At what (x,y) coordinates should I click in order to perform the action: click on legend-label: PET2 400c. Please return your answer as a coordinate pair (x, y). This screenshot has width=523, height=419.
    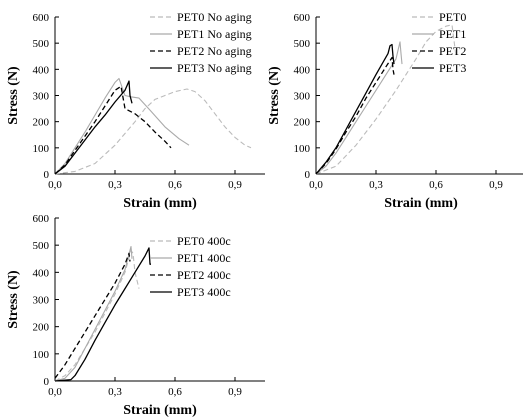
    Looking at the image, I should click on (204, 275).